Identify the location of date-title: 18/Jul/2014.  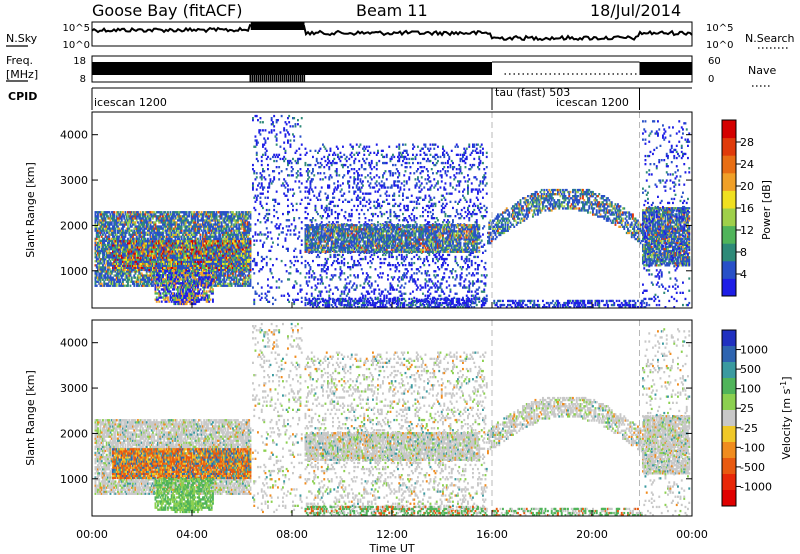
(635, 10).